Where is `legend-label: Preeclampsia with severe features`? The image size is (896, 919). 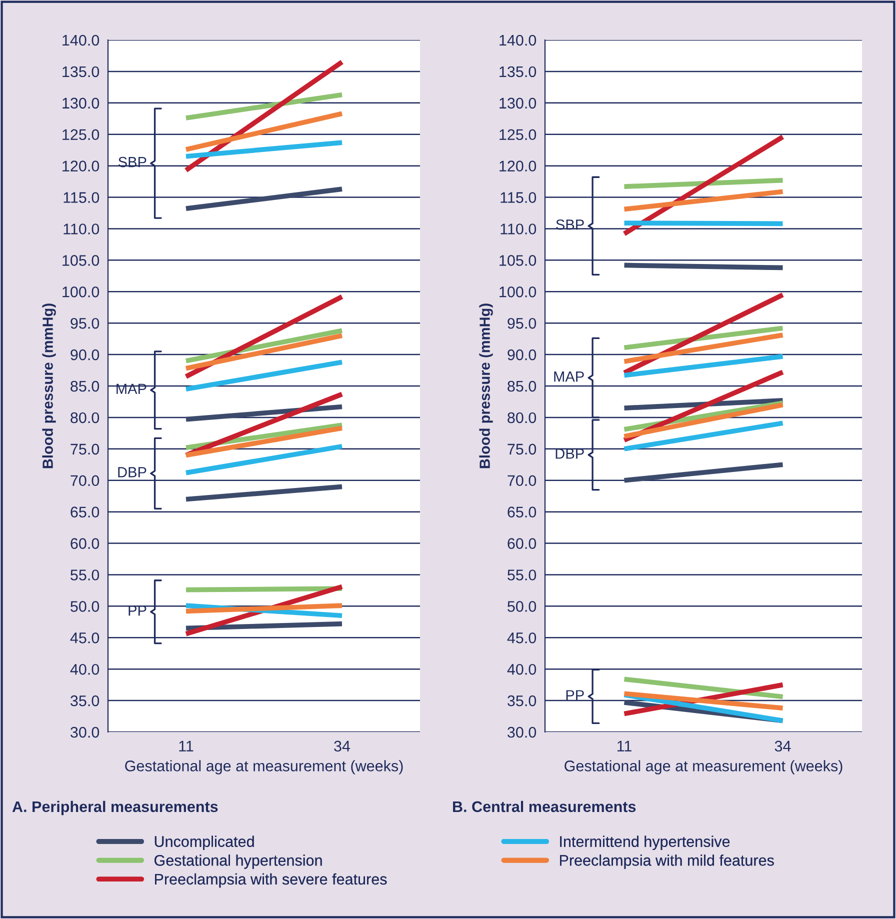 legend-label: Preeclampsia with severe features is located at coordinates (271, 880).